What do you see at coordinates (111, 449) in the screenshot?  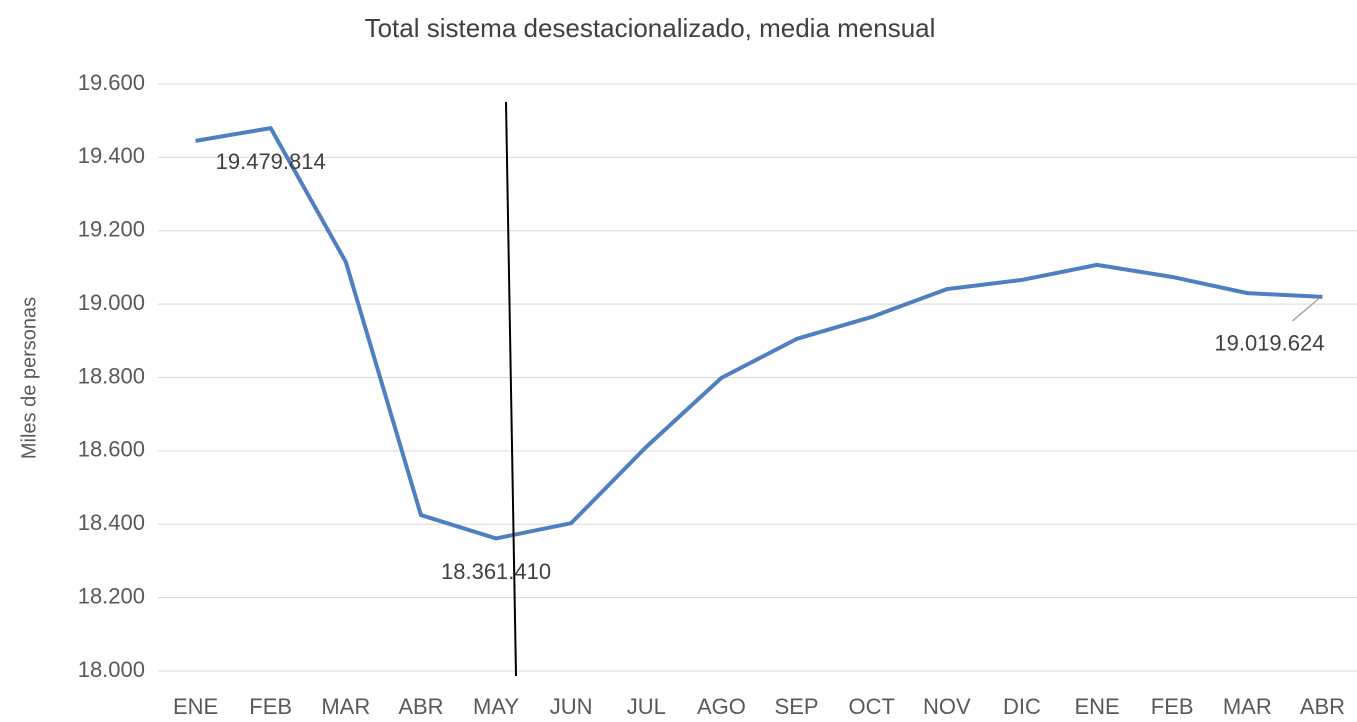 I see `y-tick-label: 18.600` at bounding box center [111, 449].